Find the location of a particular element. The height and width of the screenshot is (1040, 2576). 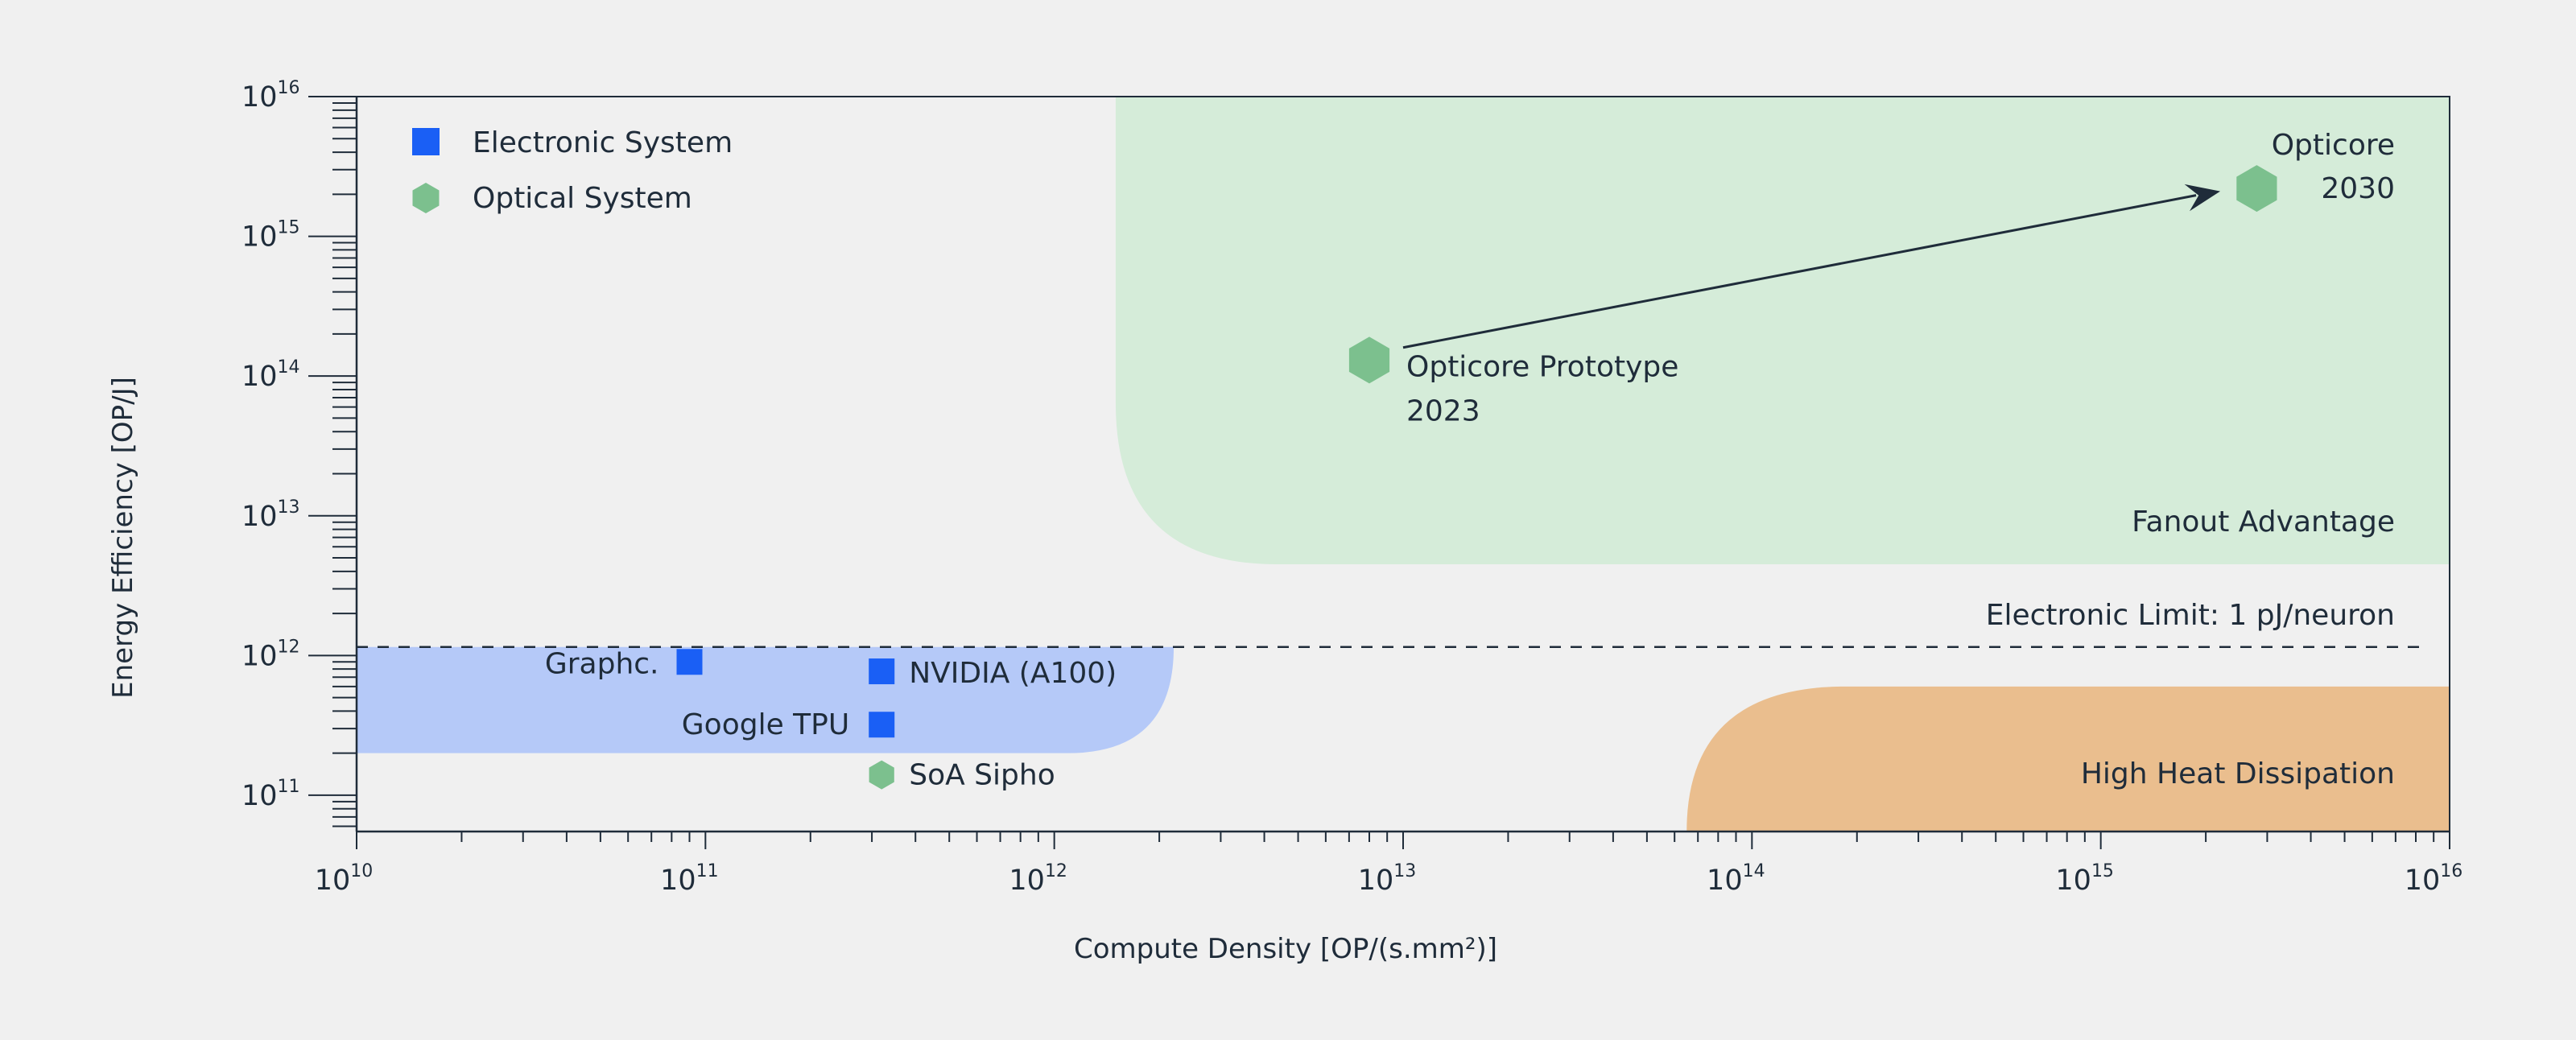

optical-point-label: Opticore is located at coordinates (2333, 145).